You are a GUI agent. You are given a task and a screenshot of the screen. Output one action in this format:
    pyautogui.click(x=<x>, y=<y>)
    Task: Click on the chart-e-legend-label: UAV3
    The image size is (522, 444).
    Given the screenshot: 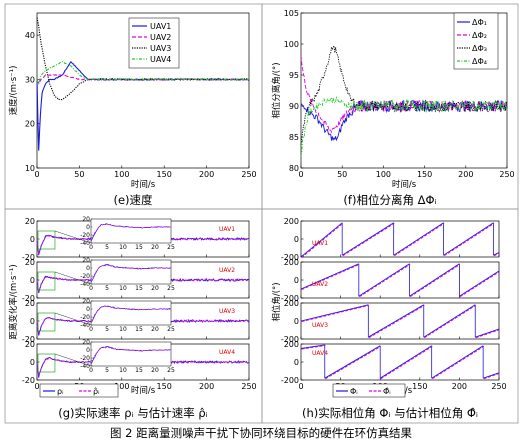 What is the action you would take?
    pyautogui.click(x=160, y=48)
    